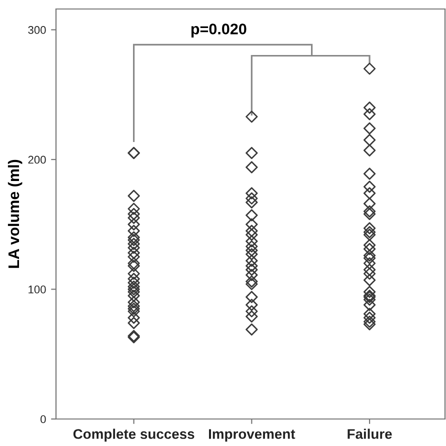 The width and height of the screenshot is (446, 446). Describe the element at coordinates (15, 214) in the screenshot. I see `y-axis-title: LA volume (ml)` at that location.